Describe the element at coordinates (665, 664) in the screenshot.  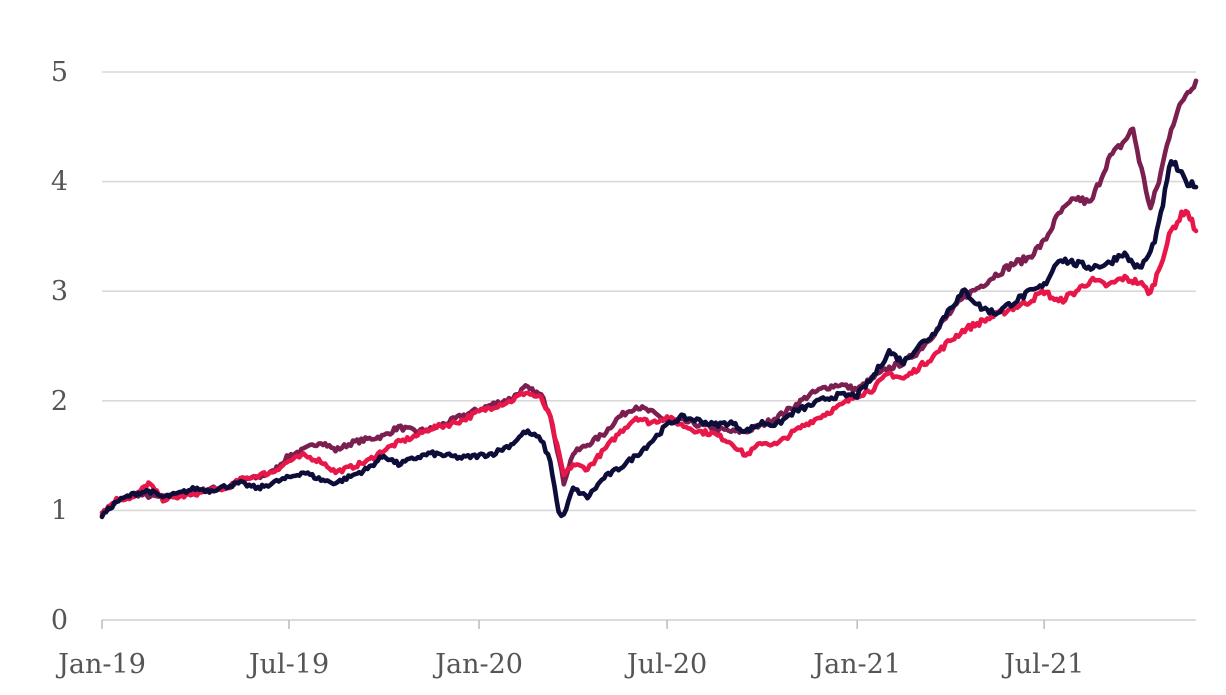
I see `x-tick-label: Jul-20` at that location.